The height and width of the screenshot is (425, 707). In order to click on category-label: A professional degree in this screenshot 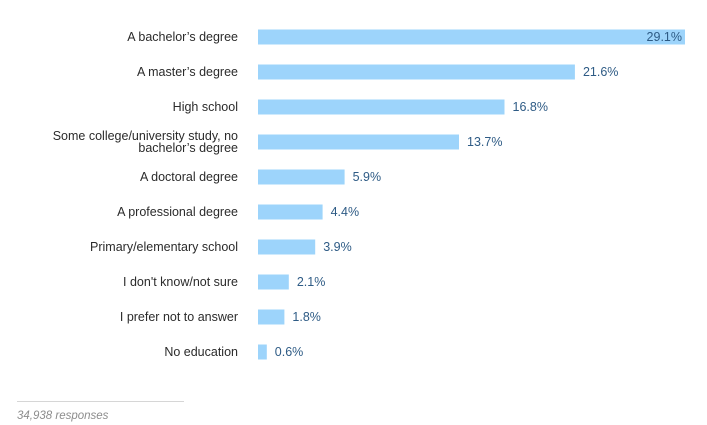, I will do `click(177, 212)`.